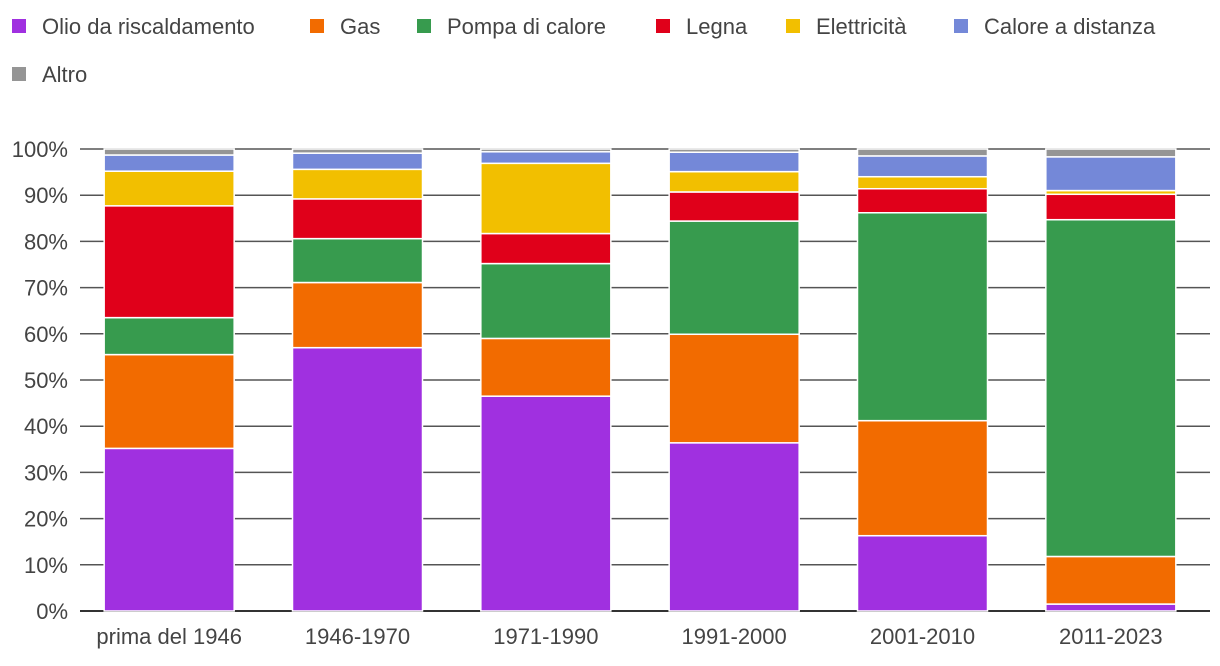  What do you see at coordinates (46, 472) in the screenshot?
I see `y-tick-label: 30%` at bounding box center [46, 472].